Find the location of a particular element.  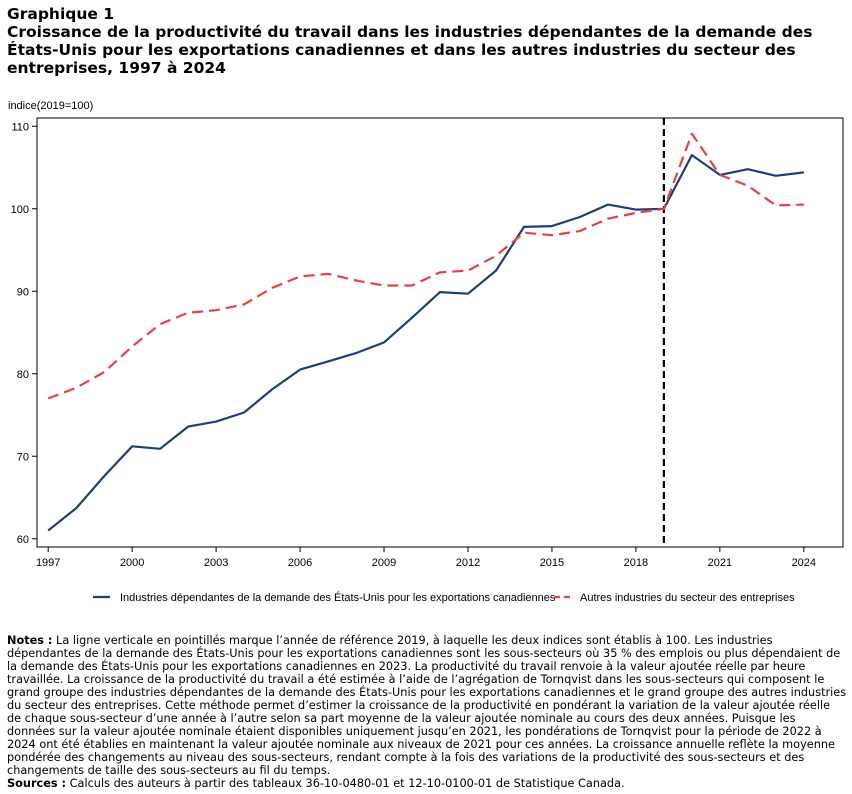

y-tick-label: 90 is located at coordinates (23, 292).